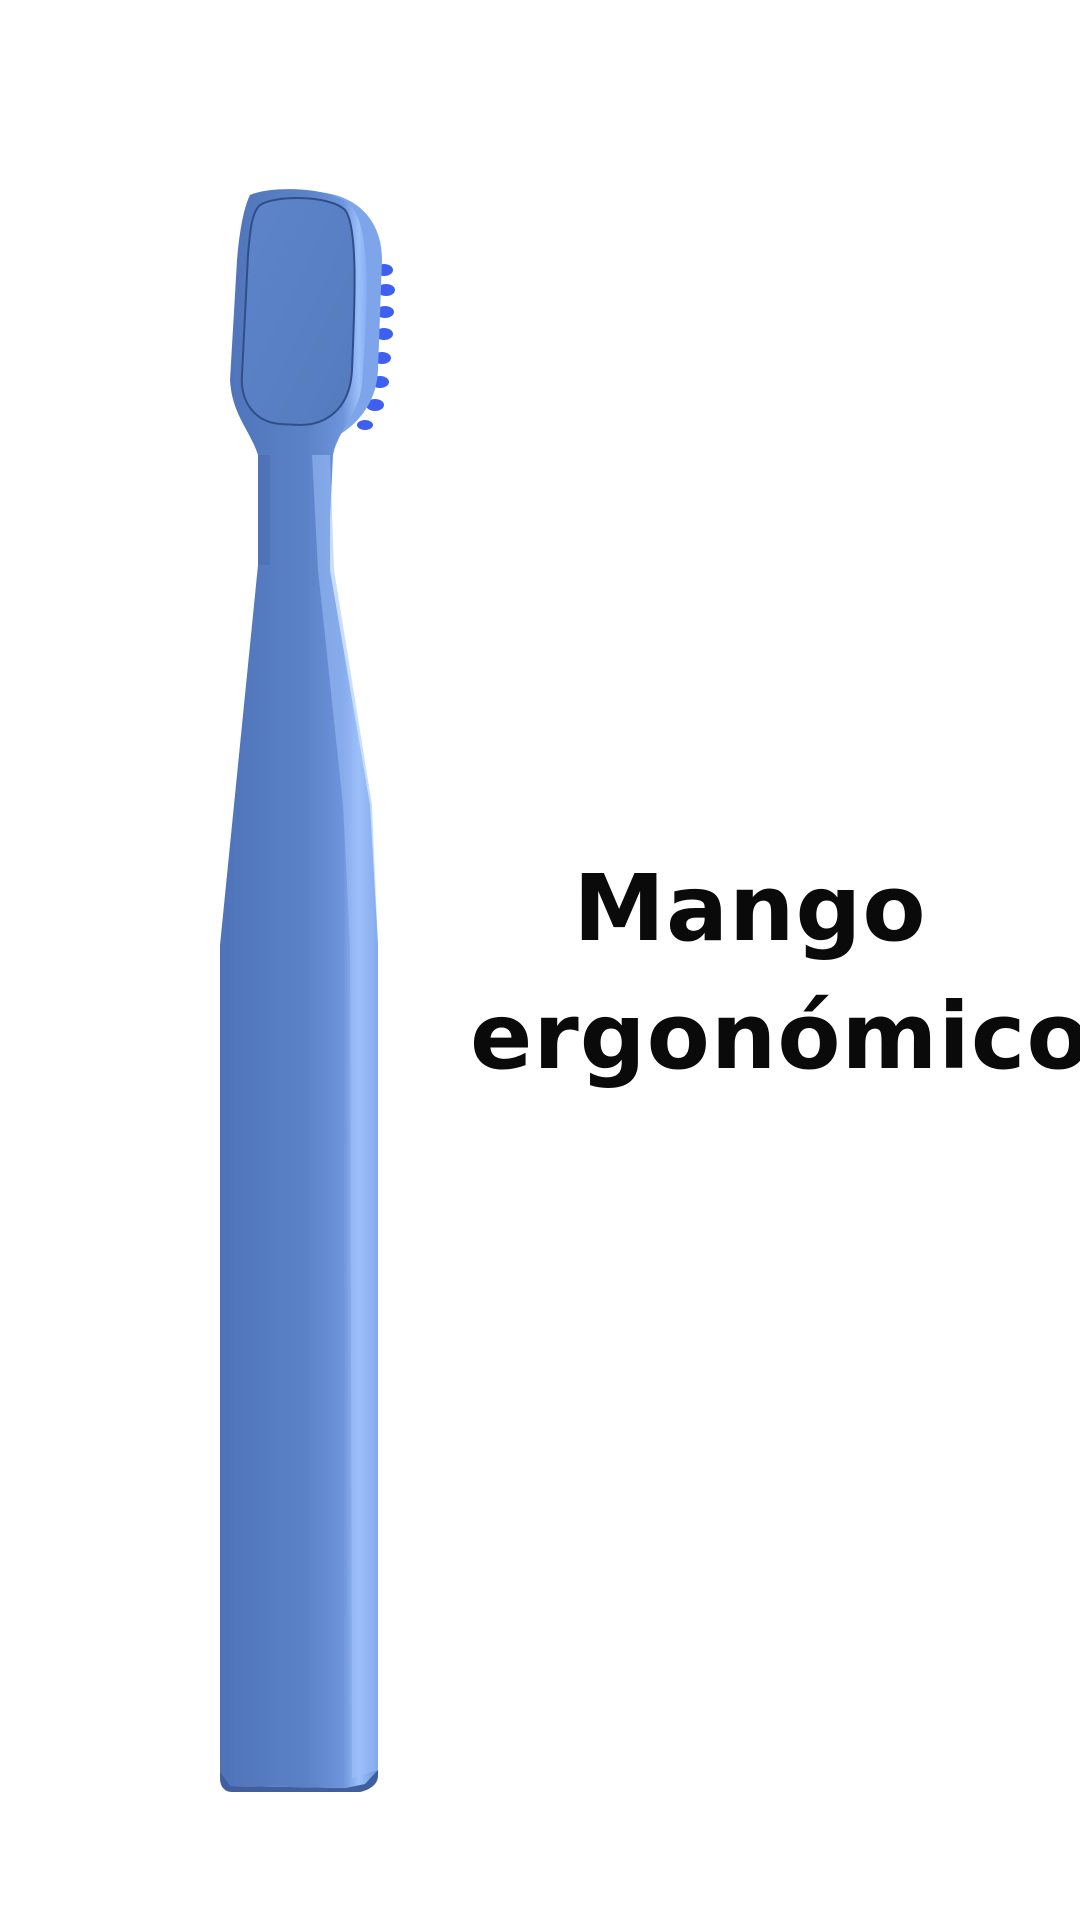  Describe the element at coordinates (376, 347) in the screenshot. I see `bristles` at that location.